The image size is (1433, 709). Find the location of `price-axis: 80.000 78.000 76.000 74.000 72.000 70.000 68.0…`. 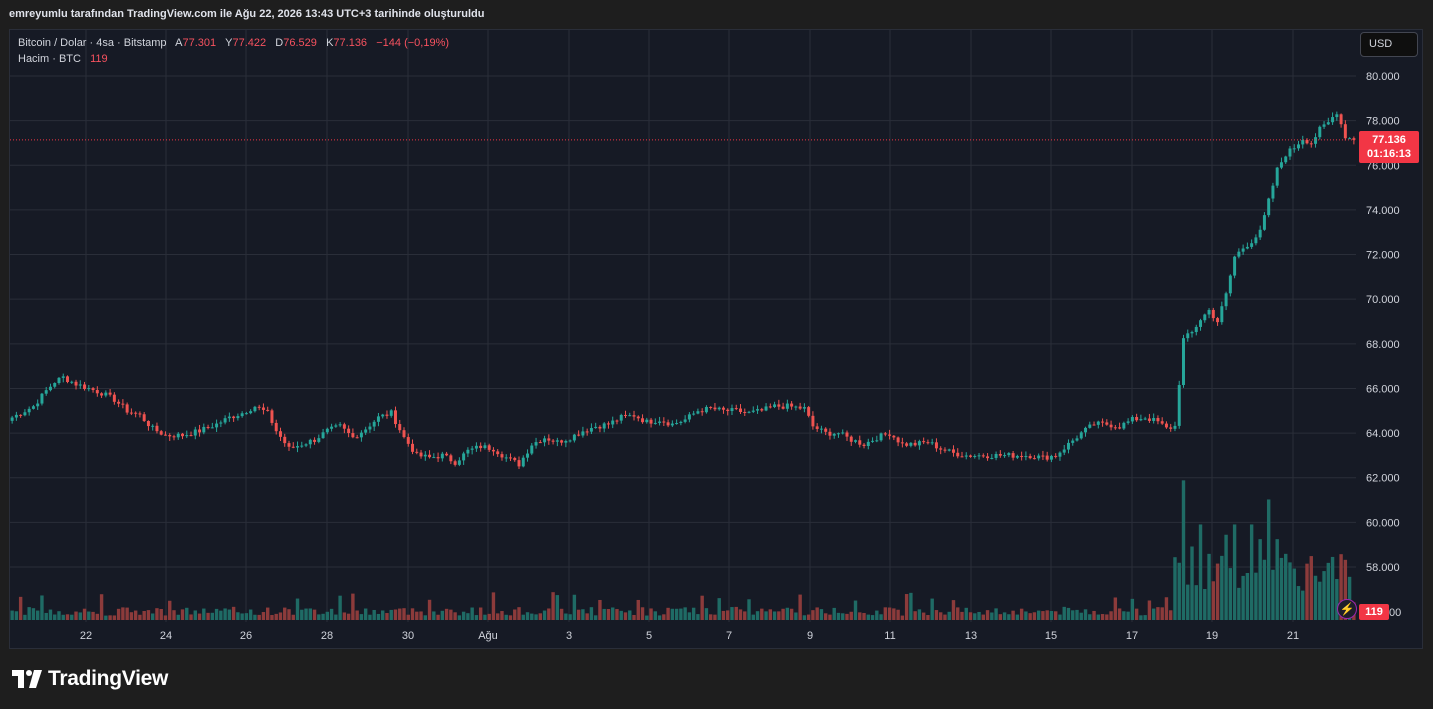

price-axis: 80.000 78.000 76.000 74.000 72.000 70.000 68.0… is located at coordinates (1383, 345).